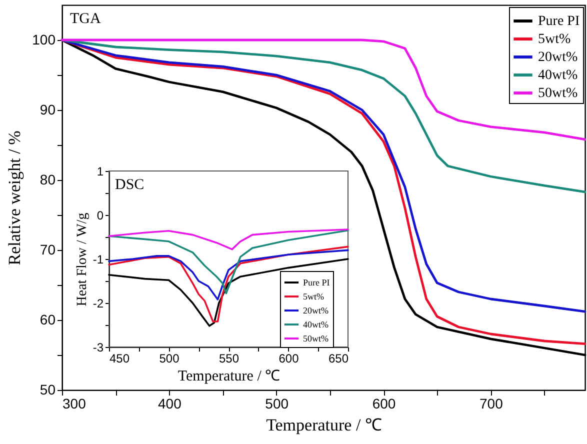 The height and width of the screenshot is (444, 587). I want to click on x-tick-label: 650, so click(338, 359).